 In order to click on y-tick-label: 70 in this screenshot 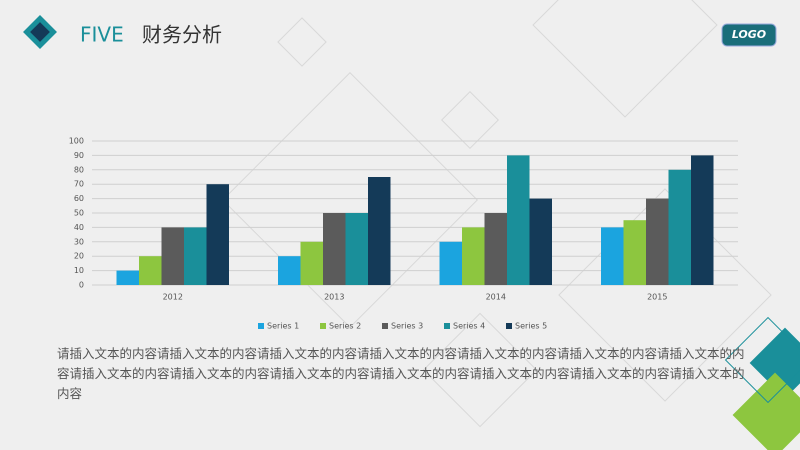, I will do `click(79, 184)`.